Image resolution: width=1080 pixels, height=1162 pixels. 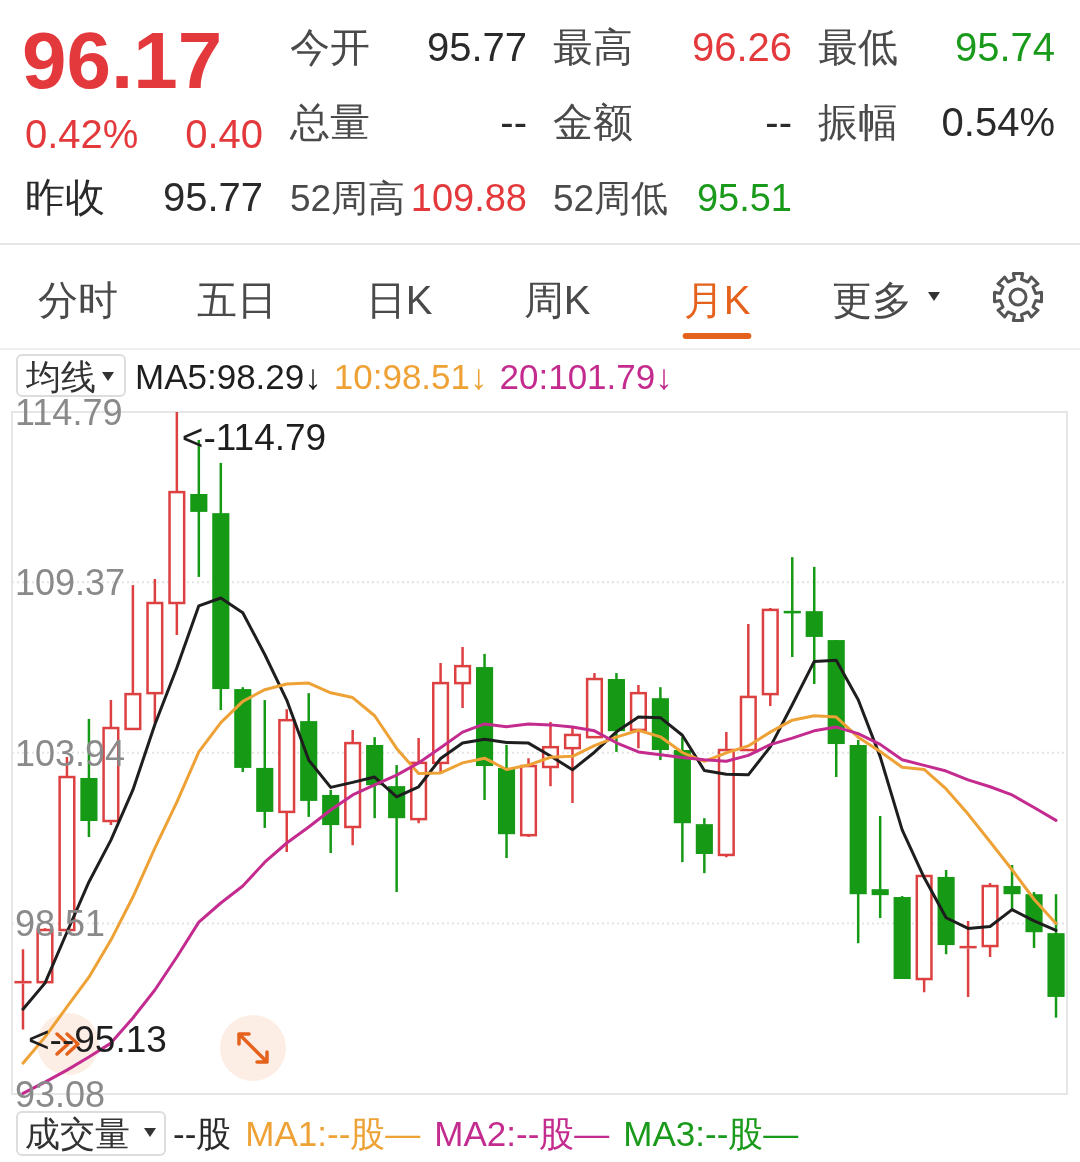 What do you see at coordinates (60, 376) in the screenshot?
I see `legend-title: 均线` at bounding box center [60, 376].